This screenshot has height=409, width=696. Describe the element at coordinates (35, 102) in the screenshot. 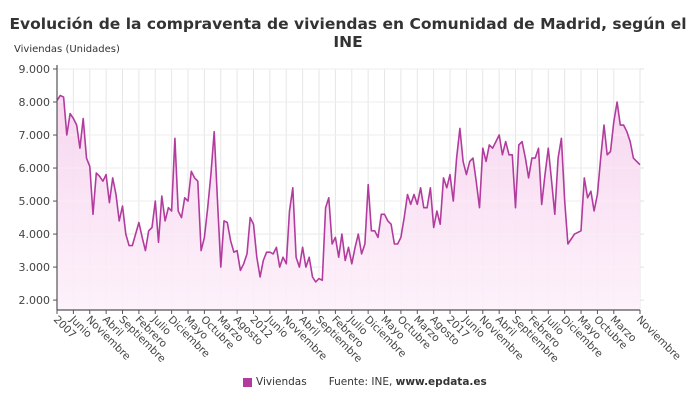

I see `y-tick-label: 8.000` at that location.